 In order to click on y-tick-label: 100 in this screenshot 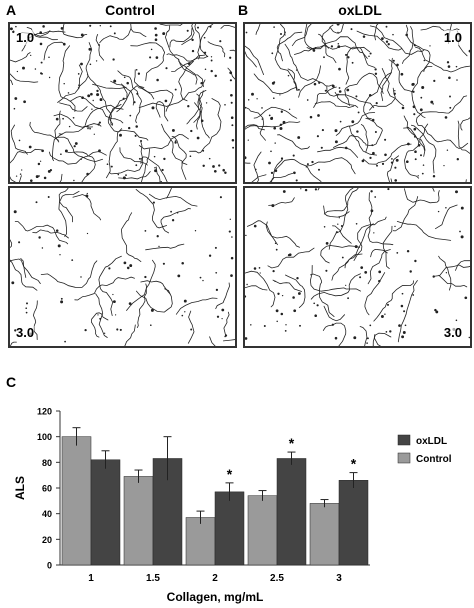, I will do `click(44, 437)`.